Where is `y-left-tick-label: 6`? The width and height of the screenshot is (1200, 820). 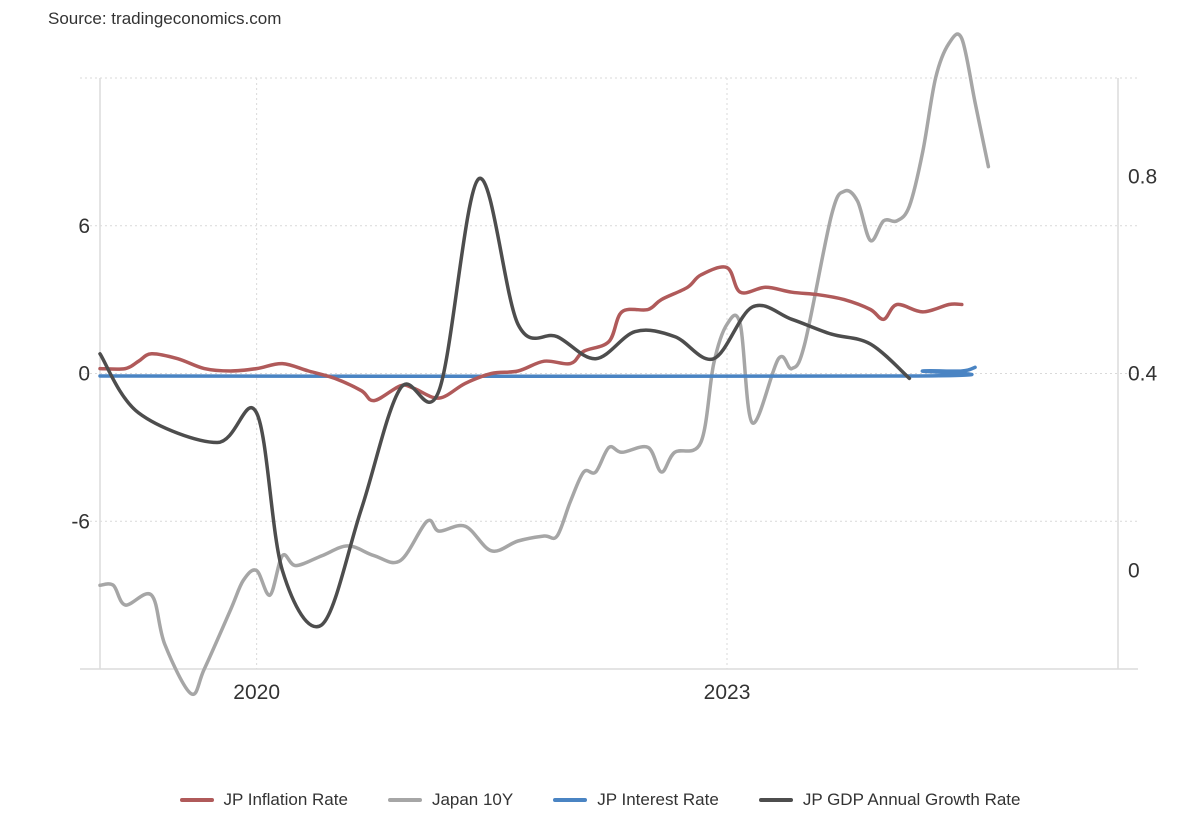
y-left-tick-label: 6 is located at coordinates (84, 226).